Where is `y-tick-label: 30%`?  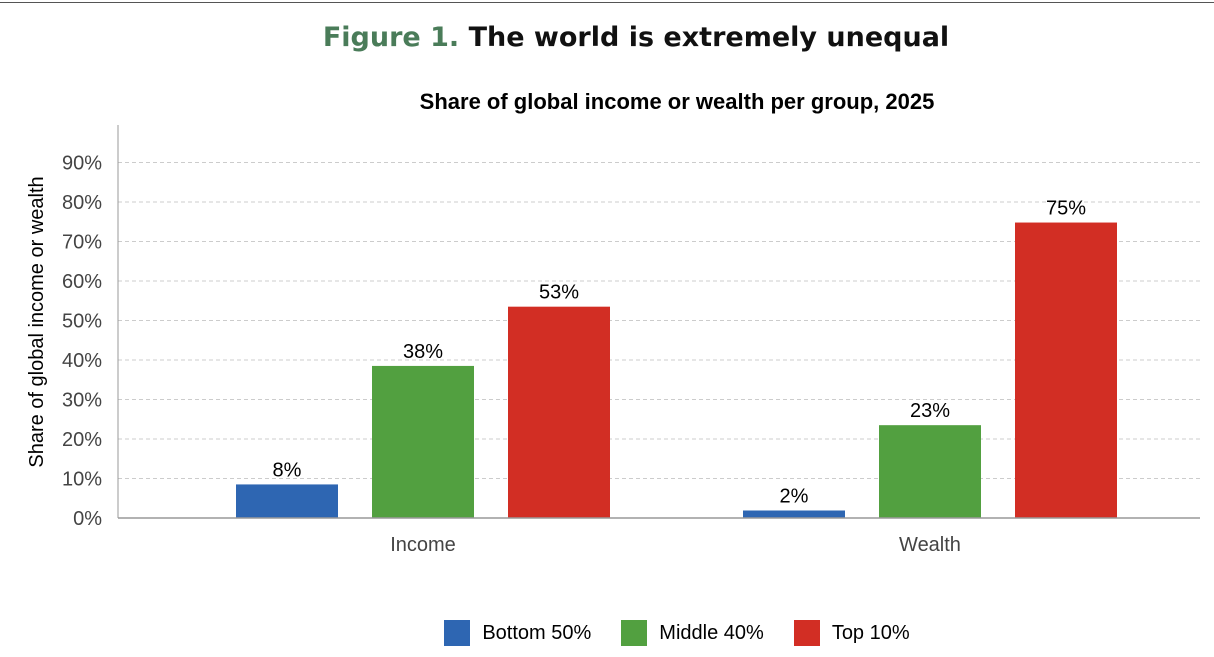
y-tick-label: 30% is located at coordinates (82, 401).